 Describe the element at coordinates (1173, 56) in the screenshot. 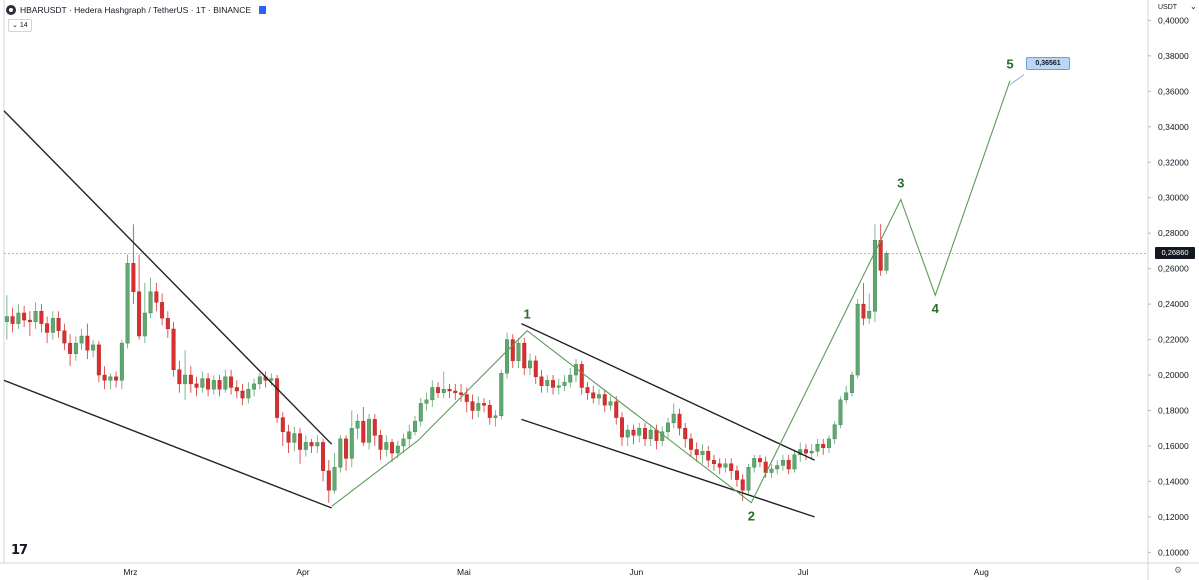

I see `y-tick-label: 0,38000` at that location.